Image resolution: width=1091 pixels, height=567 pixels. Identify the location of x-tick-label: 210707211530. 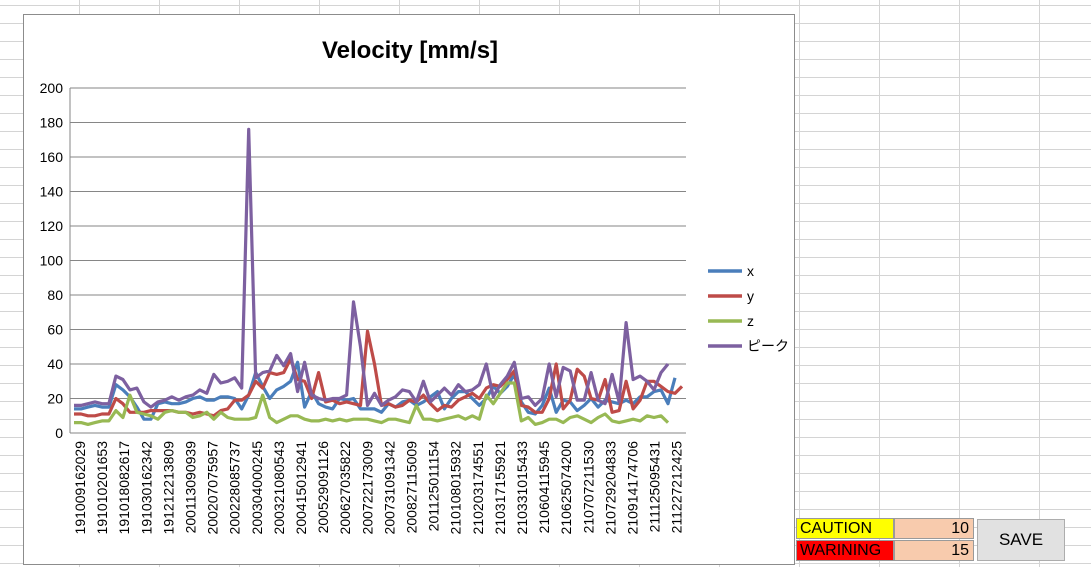
(588, 487).